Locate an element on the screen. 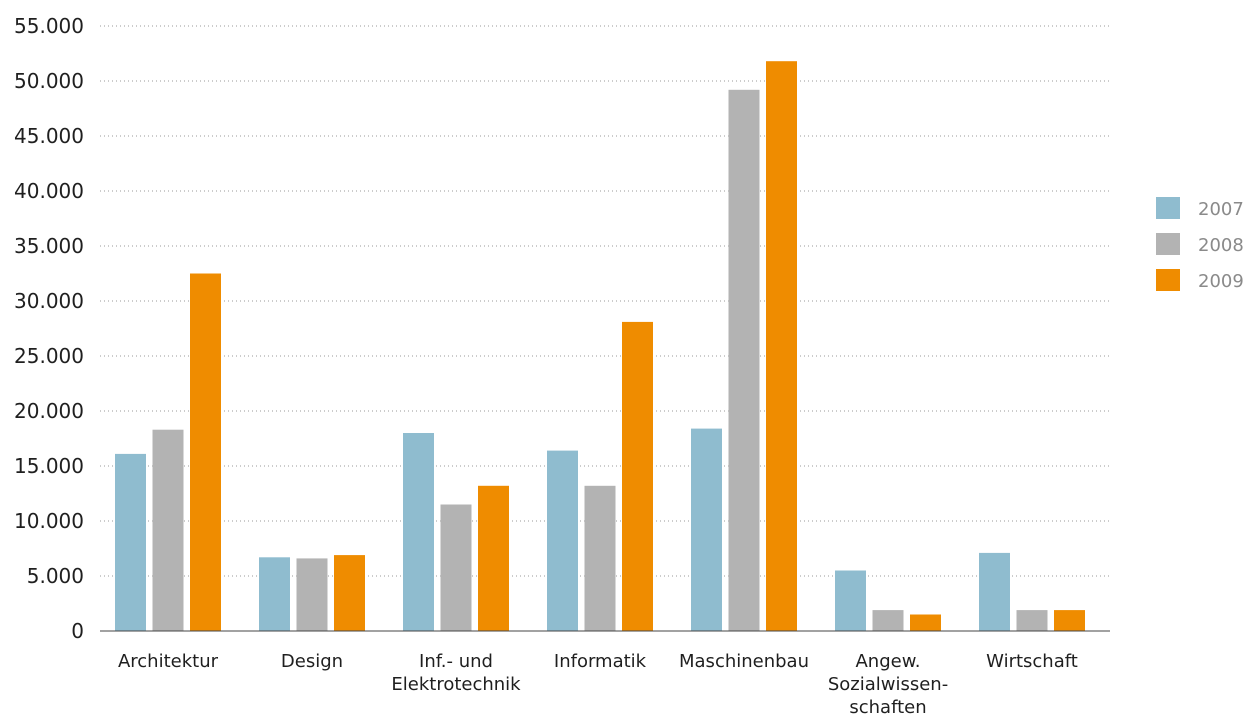  x-category-label-line: Angew. is located at coordinates (887, 661).